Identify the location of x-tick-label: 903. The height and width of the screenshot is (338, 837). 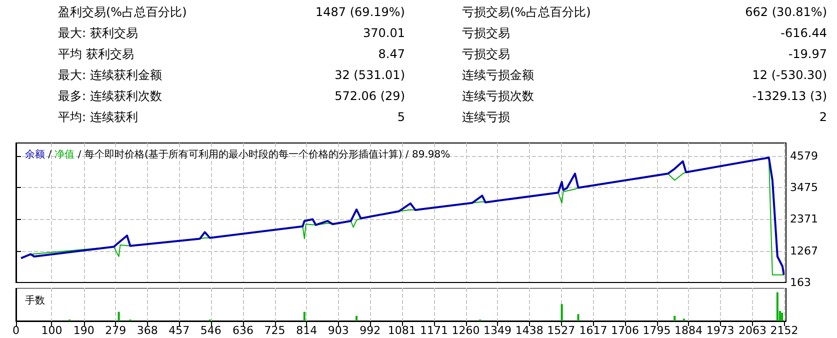
(338, 330).